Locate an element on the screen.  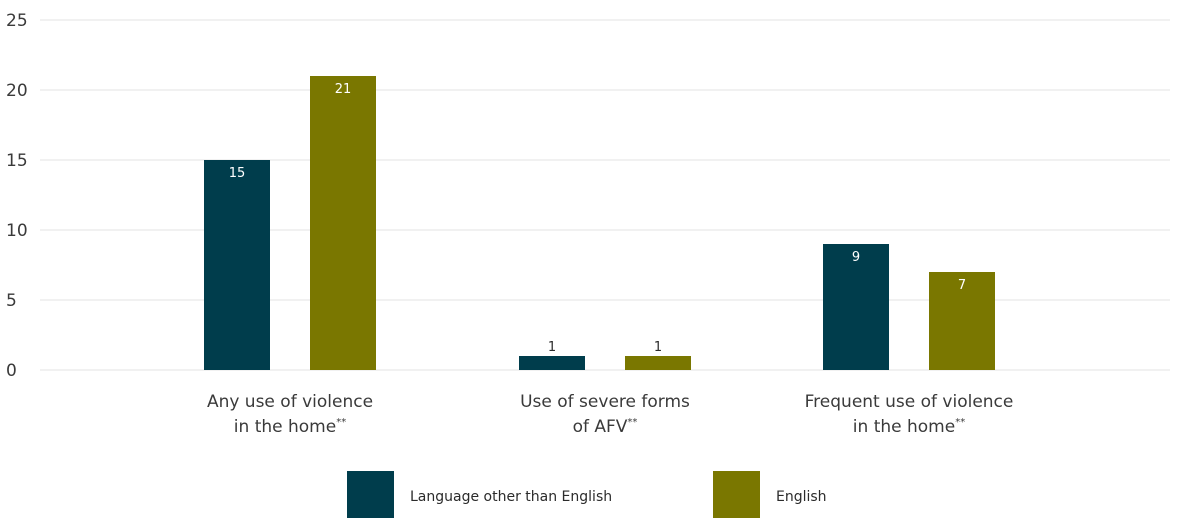
bar-value-label: 21 is located at coordinates (343, 89).